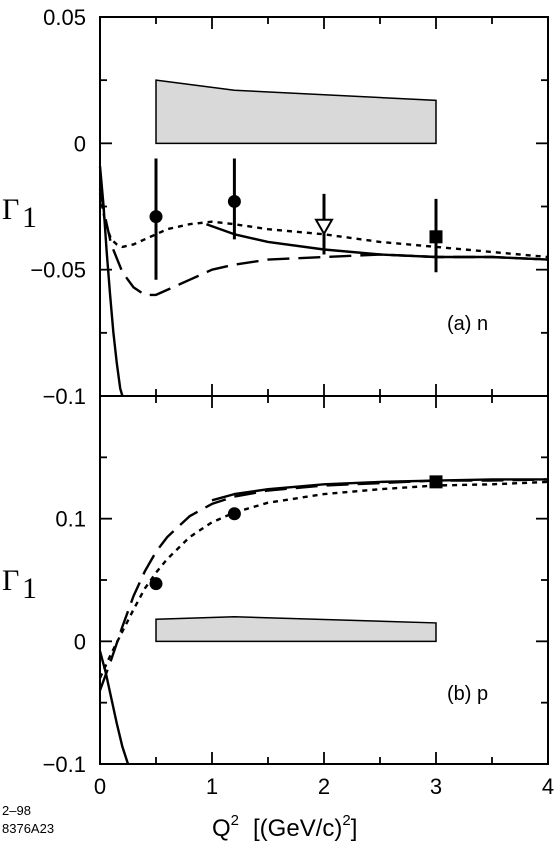  Describe the element at coordinates (221, 828) in the screenshot. I see `x-axis-label-q: Q` at that location.